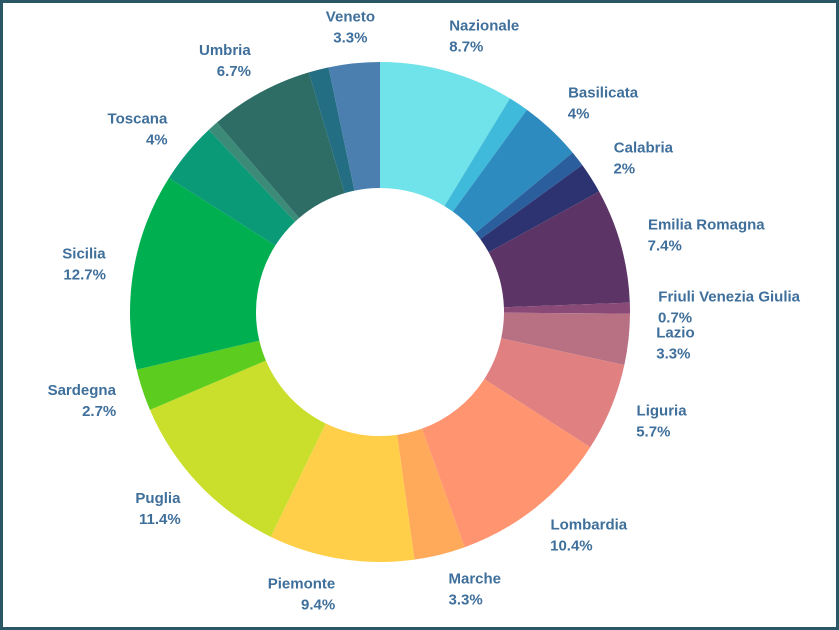 This screenshot has width=839, height=630. What do you see at coordinates (138, 119) in the screenshot?
I see `slice-label: Toscana` at bounding box center [138, 119].